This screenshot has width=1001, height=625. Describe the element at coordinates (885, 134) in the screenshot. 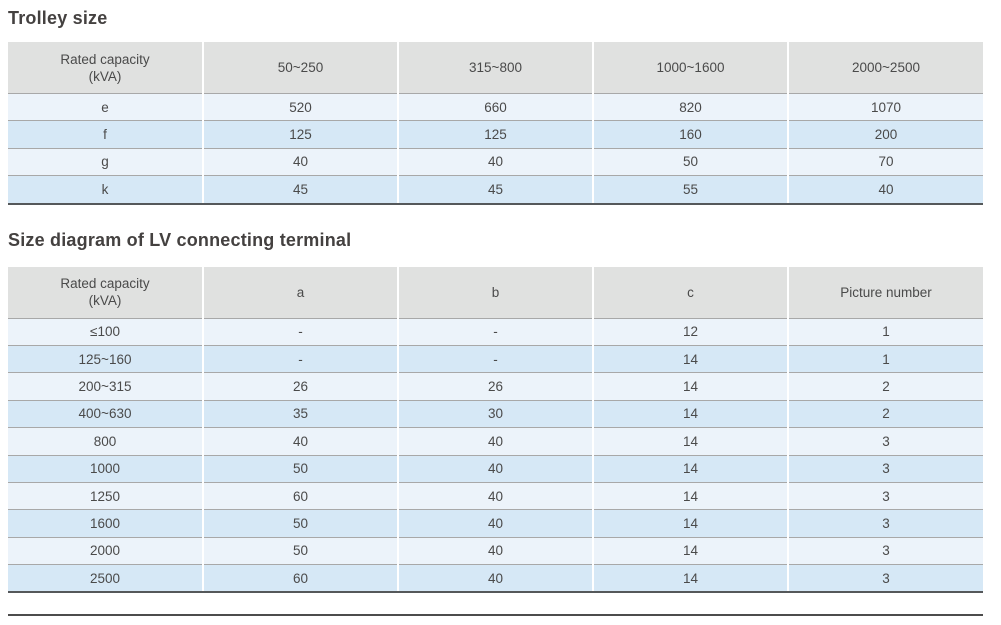

I see `value-cell: 200` at that location.